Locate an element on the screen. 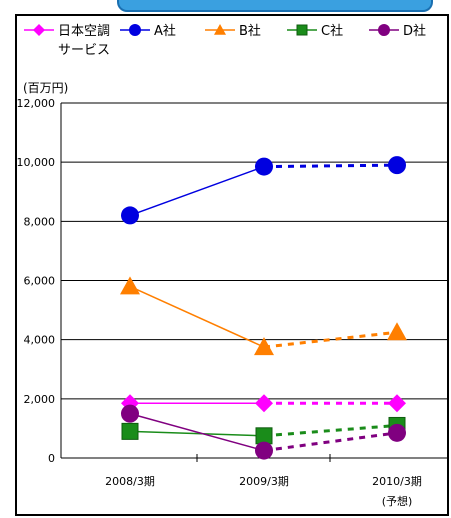  legend-item: D社 is located at coordinates (397, 31).